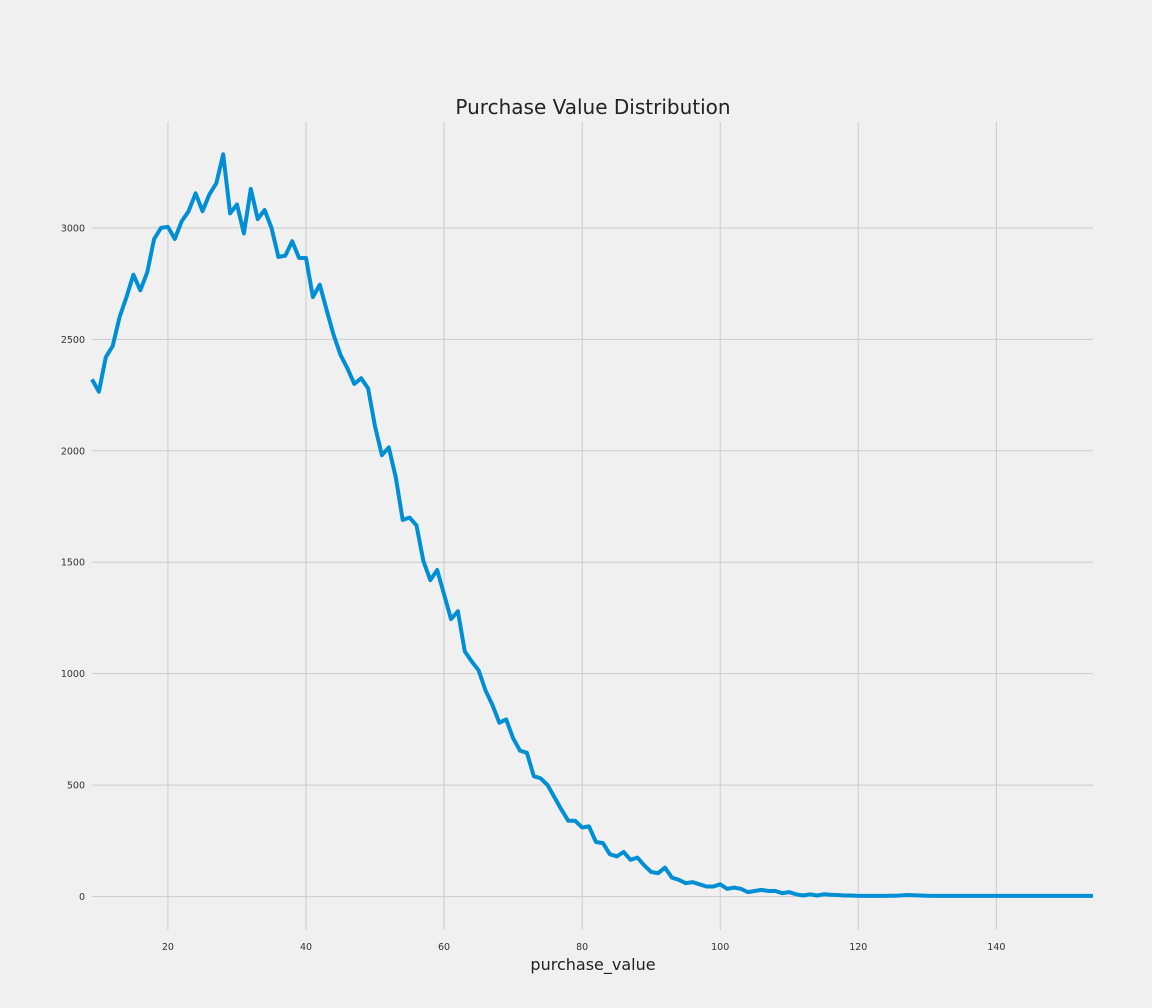  I want to click on x-tick-label: 80, so click(582, 947).